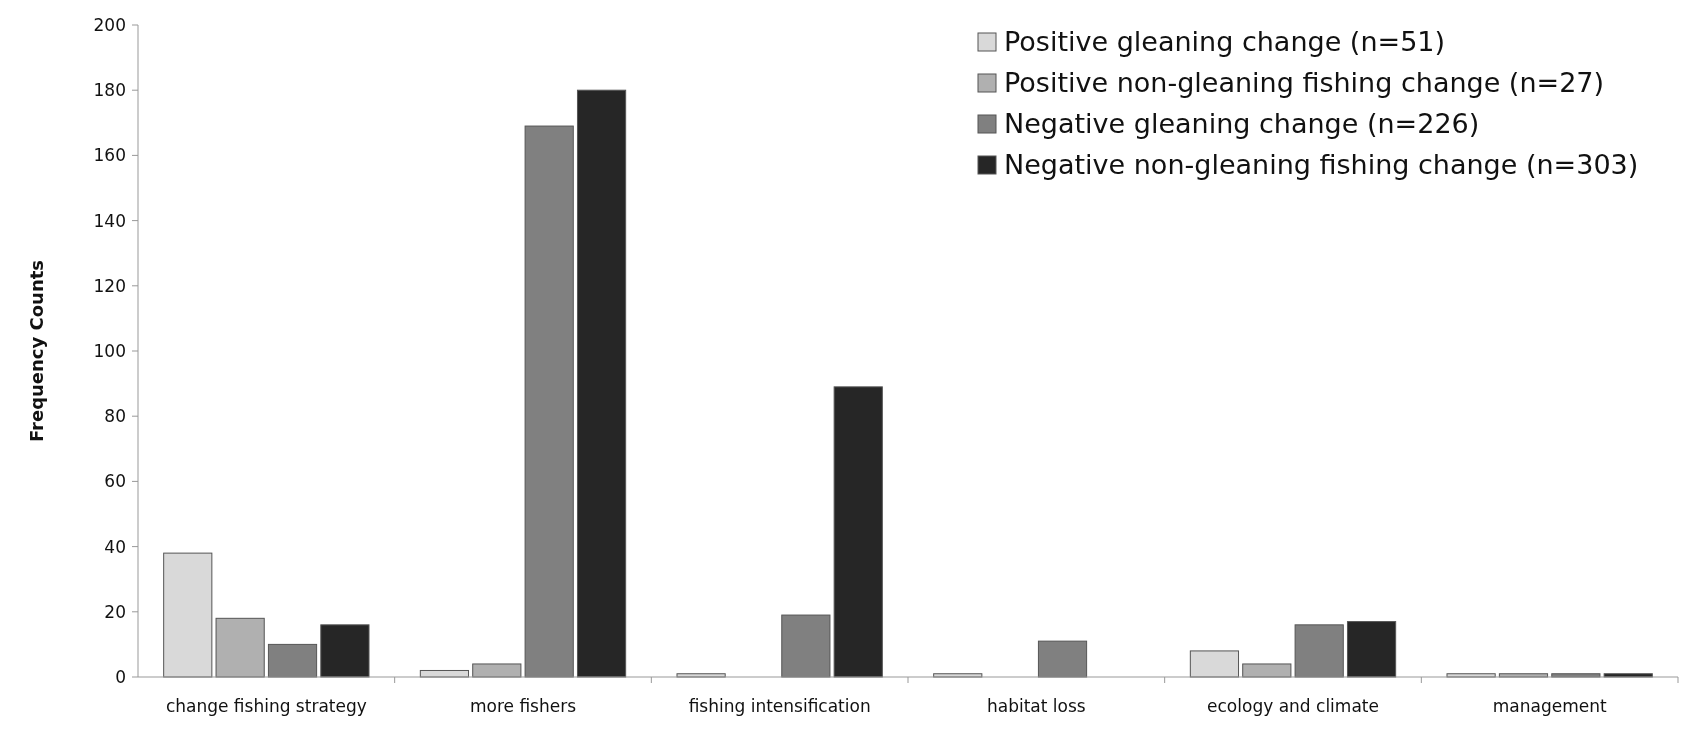 The width and height of the screenshot is (1698, 738). What do you see at coordinates (109, 285) in the screenshot?
I see `y-tick-label: 120` at bounding box center [109, 285].